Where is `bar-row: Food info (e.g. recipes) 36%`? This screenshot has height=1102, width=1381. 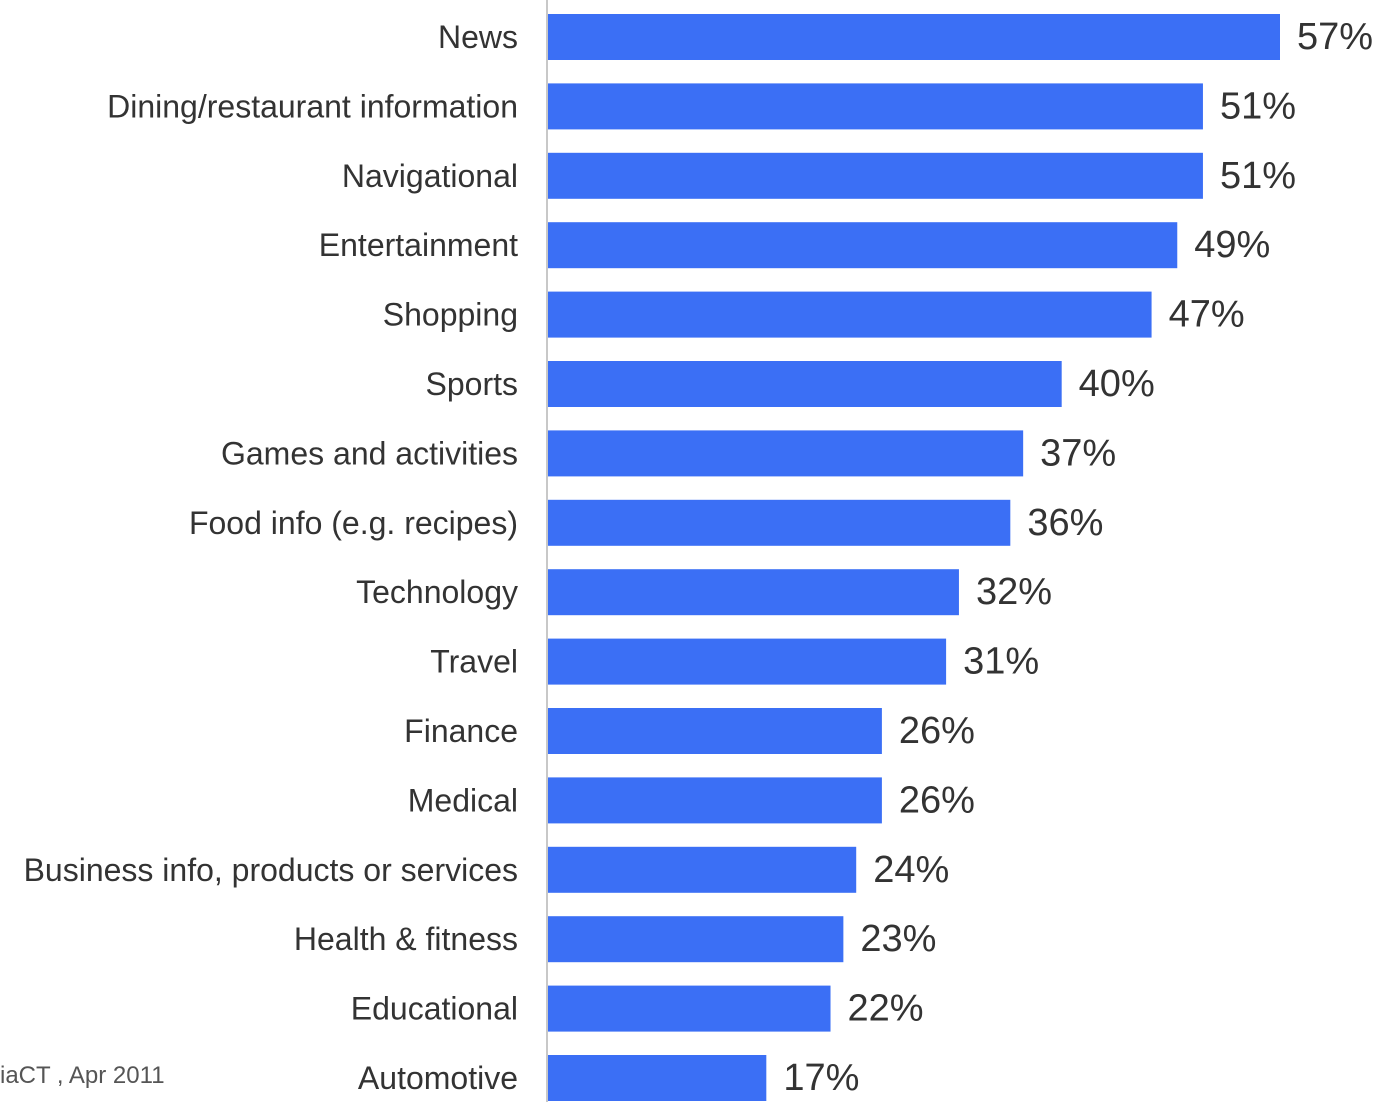
bar-row: Food info (e.g. recipes) 36% is located at coordinates (646, 522).